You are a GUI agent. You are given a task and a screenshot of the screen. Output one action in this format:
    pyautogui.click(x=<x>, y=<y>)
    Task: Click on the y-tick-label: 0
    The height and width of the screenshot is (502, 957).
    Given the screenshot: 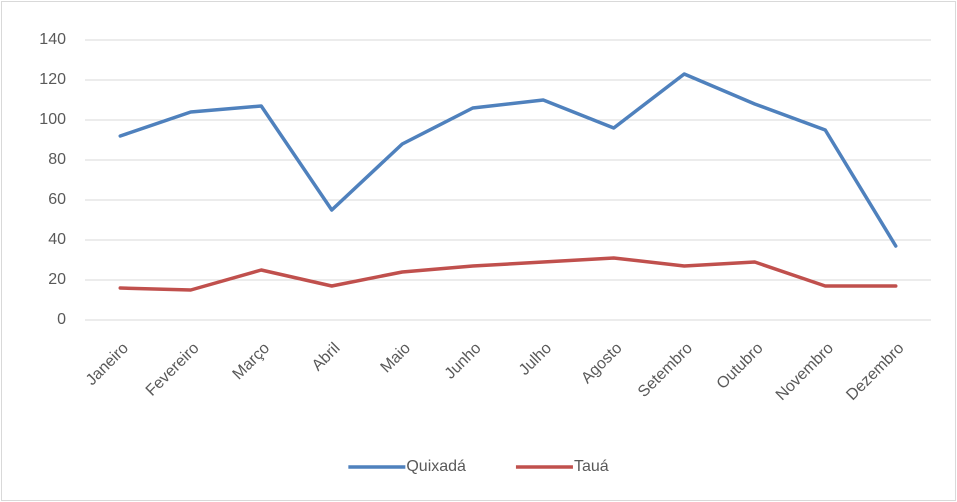 What is the action you would take?
    pyautogui.click(x=61, y=319)
    